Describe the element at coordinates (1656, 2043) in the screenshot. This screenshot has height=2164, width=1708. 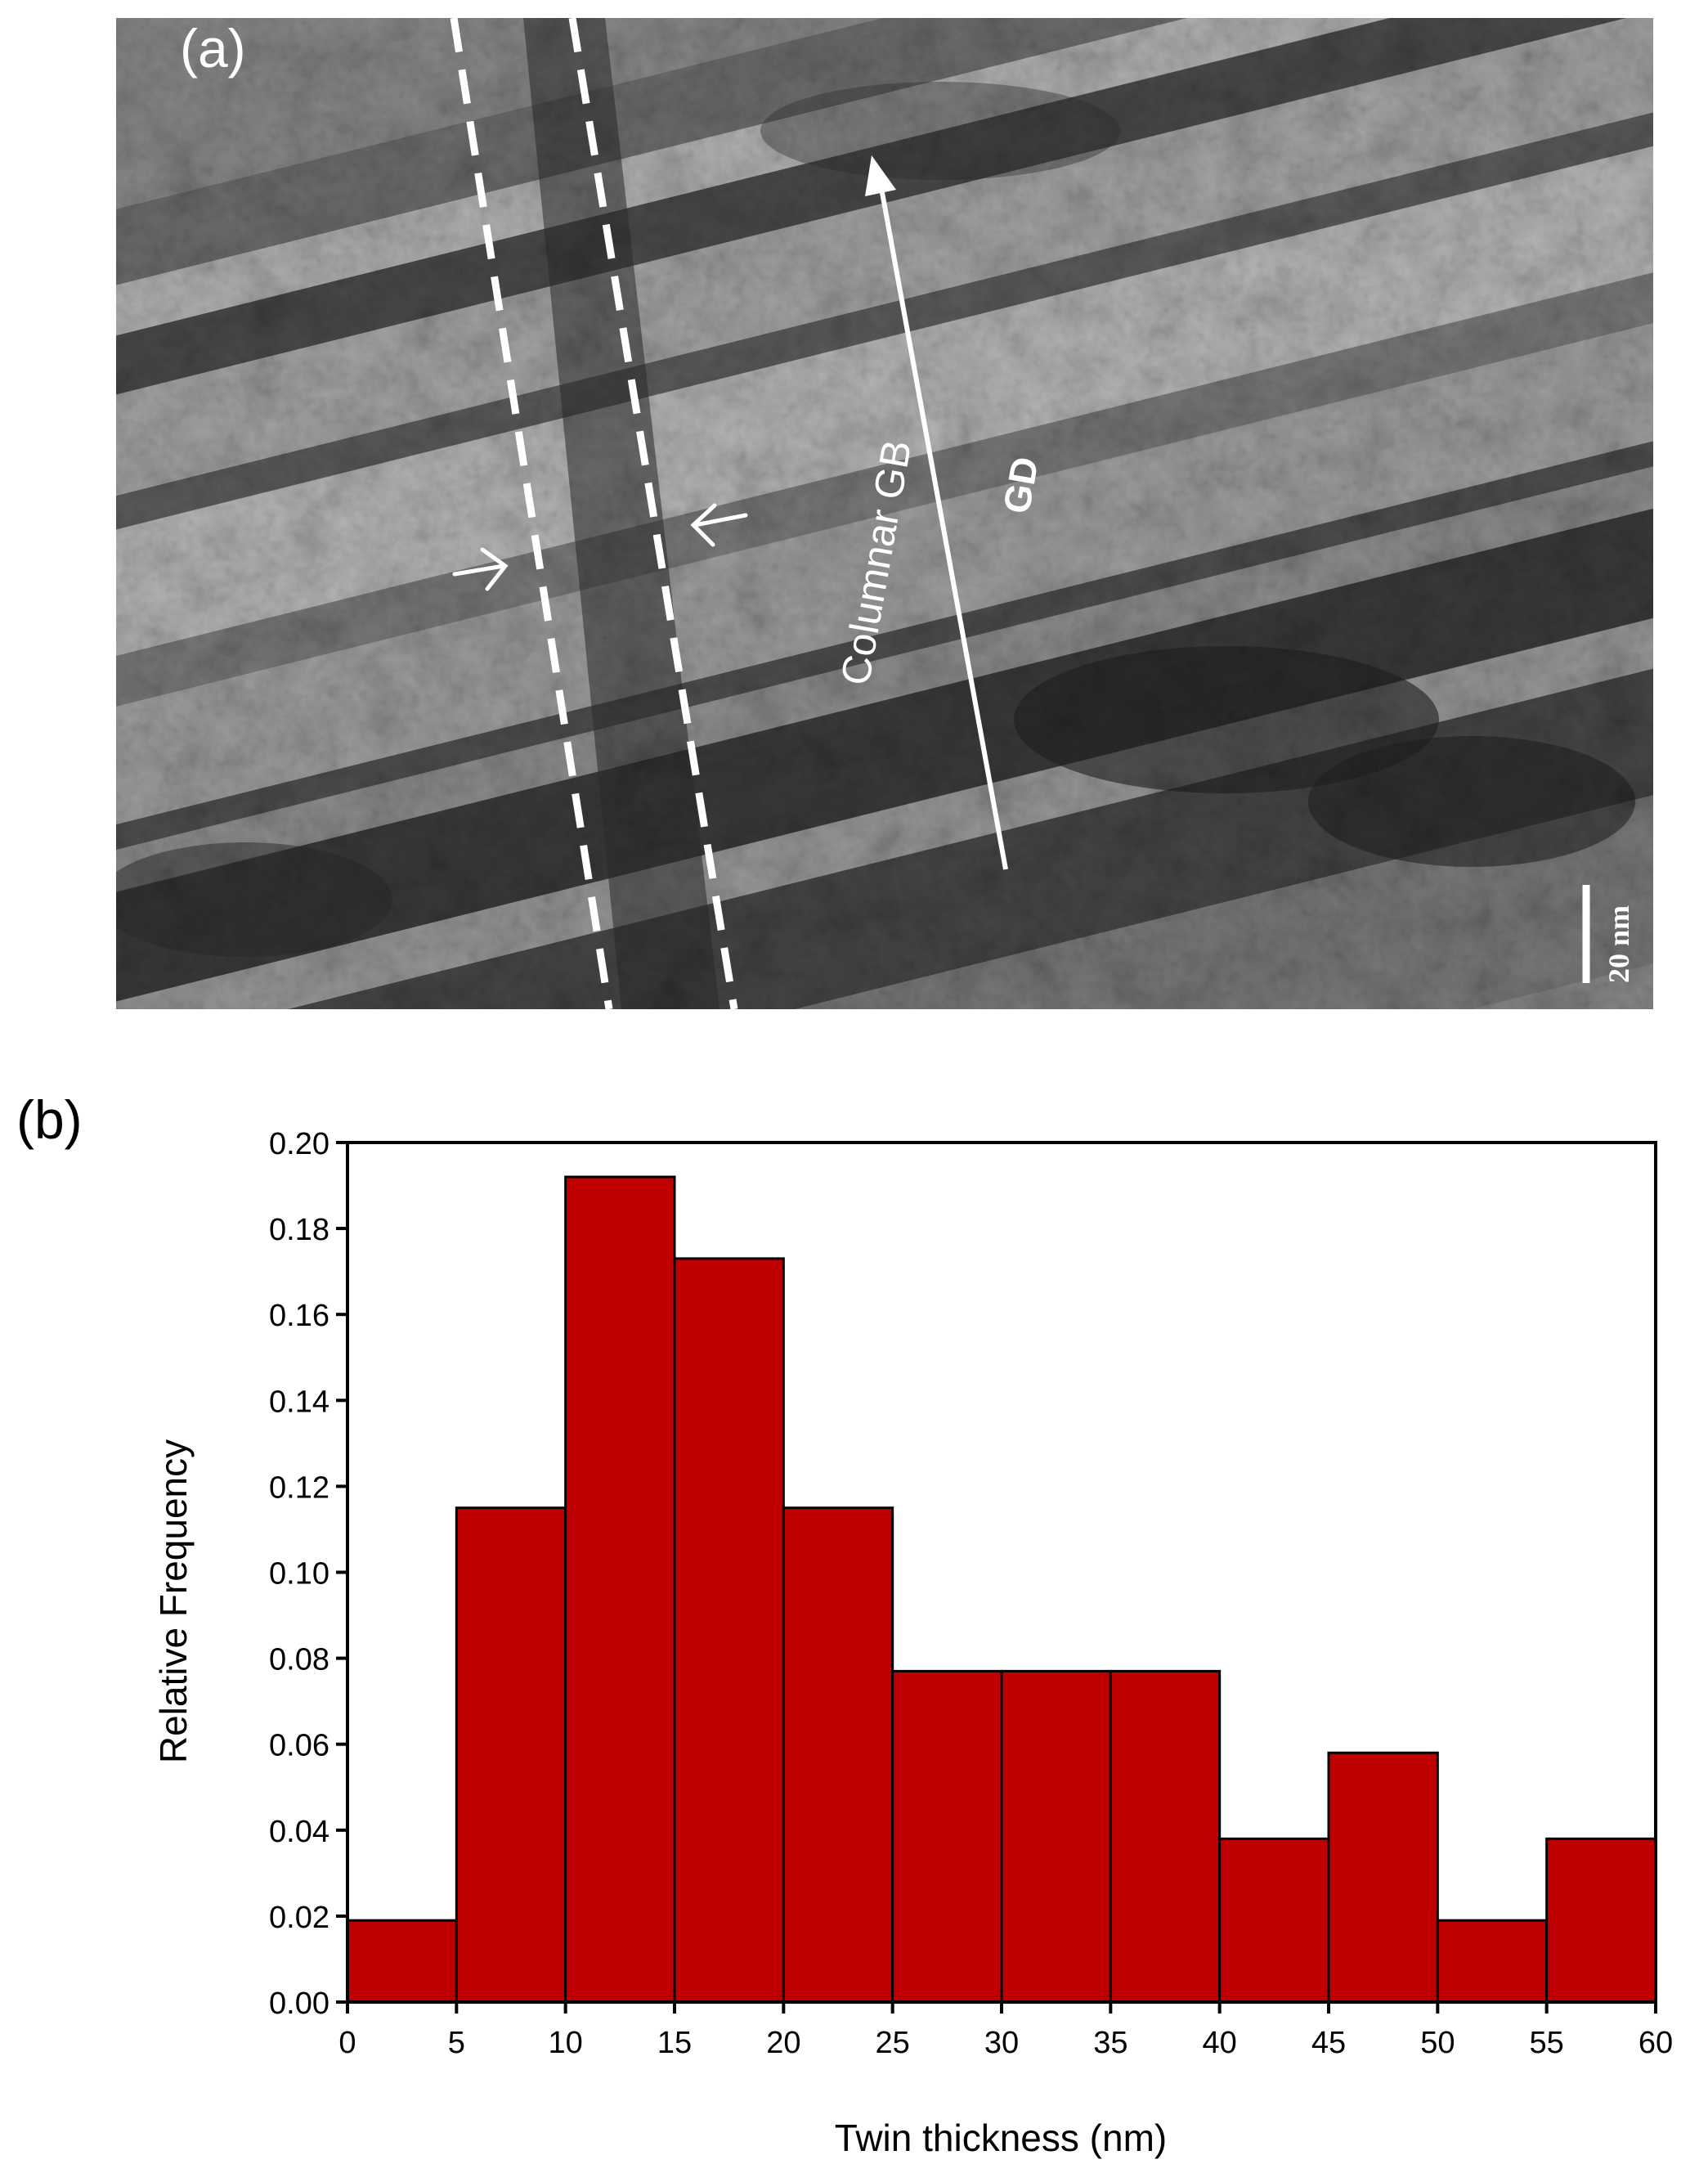
I see `x-tick-label: 60` at that location.